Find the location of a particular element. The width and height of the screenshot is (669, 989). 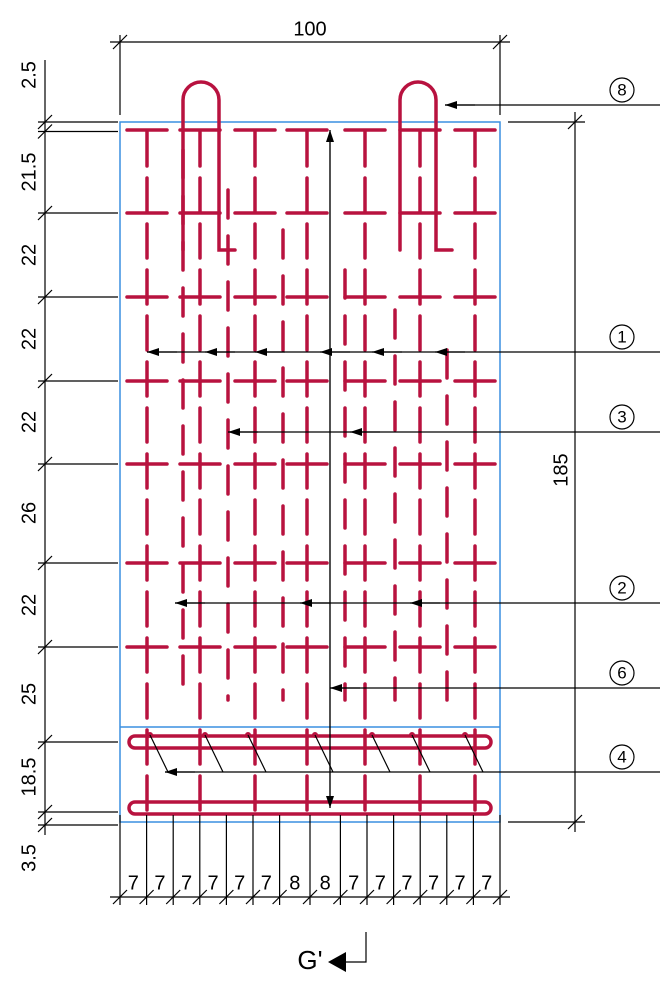

callout-label: 4 is located at coordinates (621, 756).